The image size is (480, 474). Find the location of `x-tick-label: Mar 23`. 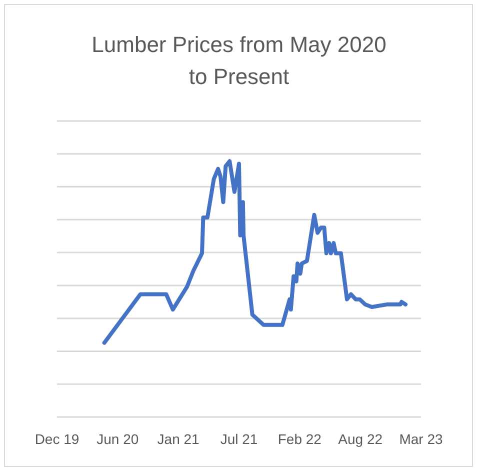

x-tick-label: Mar 23 is located at coordinates (421, 439).